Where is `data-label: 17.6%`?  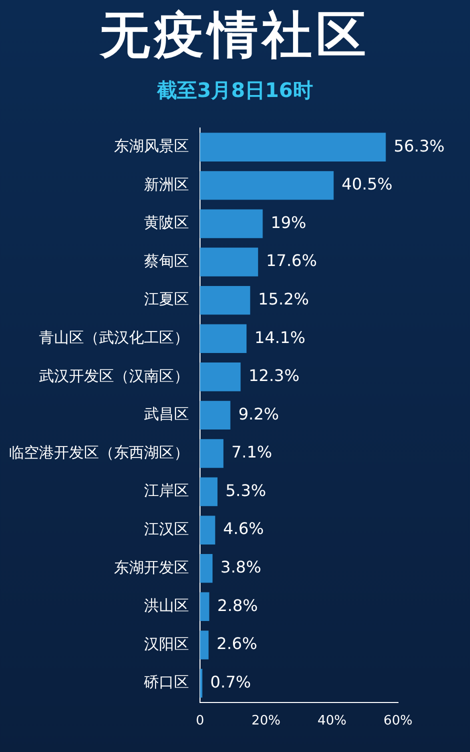 data-label: 17.6% is located at coordinates (291, 260).